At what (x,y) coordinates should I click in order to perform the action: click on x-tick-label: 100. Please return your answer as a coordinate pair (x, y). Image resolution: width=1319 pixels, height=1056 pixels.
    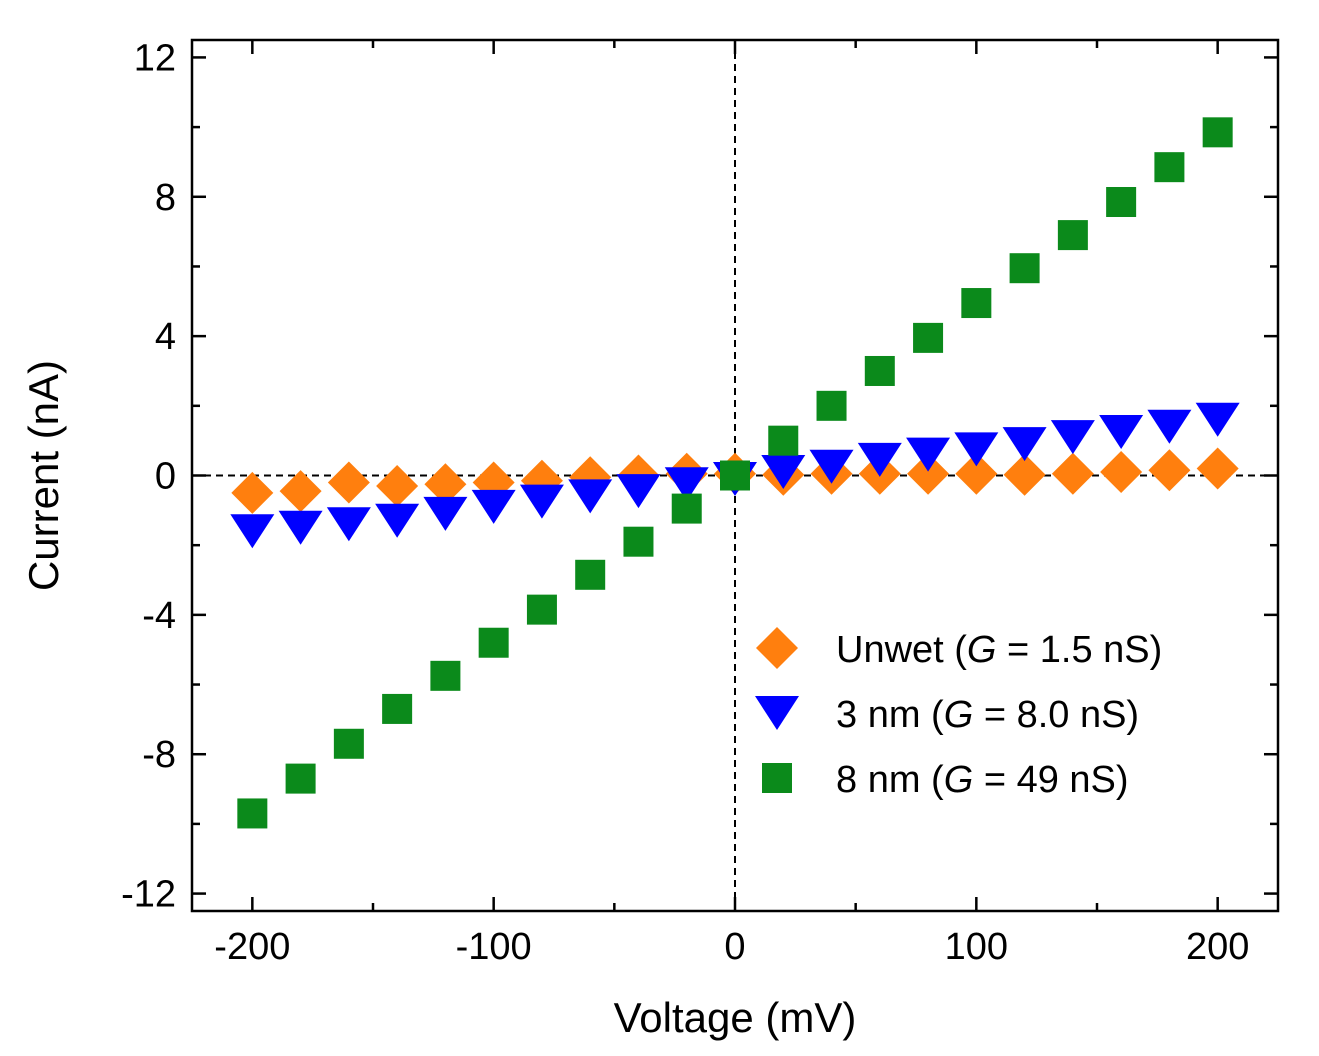
    Looking at the image, I should click on (976, 947).